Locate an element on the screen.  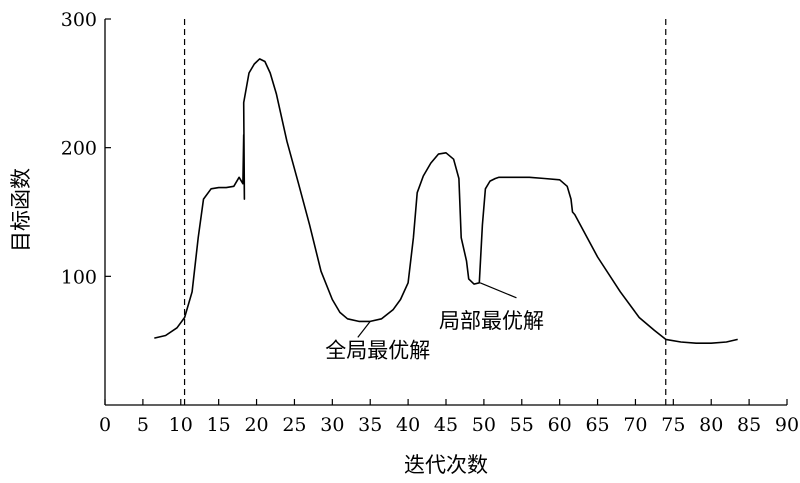
x-tick-label: 80 is located at coordinates (711, 425).